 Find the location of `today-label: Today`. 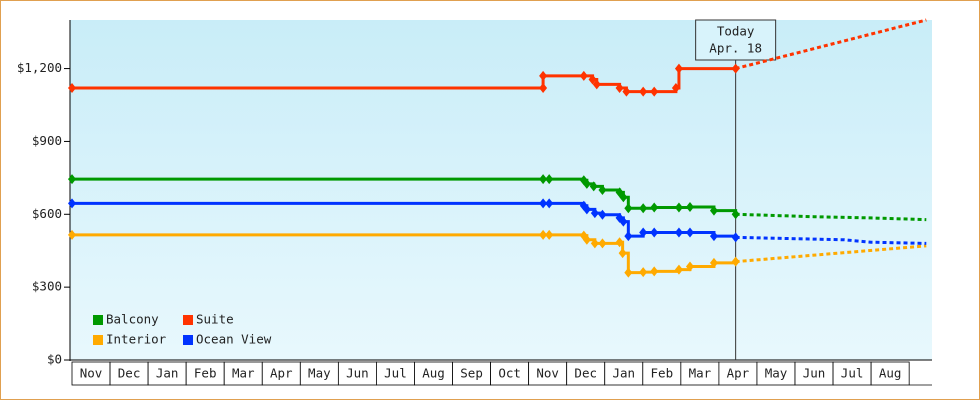

today-label: Today is located at coordinates (736, 31).